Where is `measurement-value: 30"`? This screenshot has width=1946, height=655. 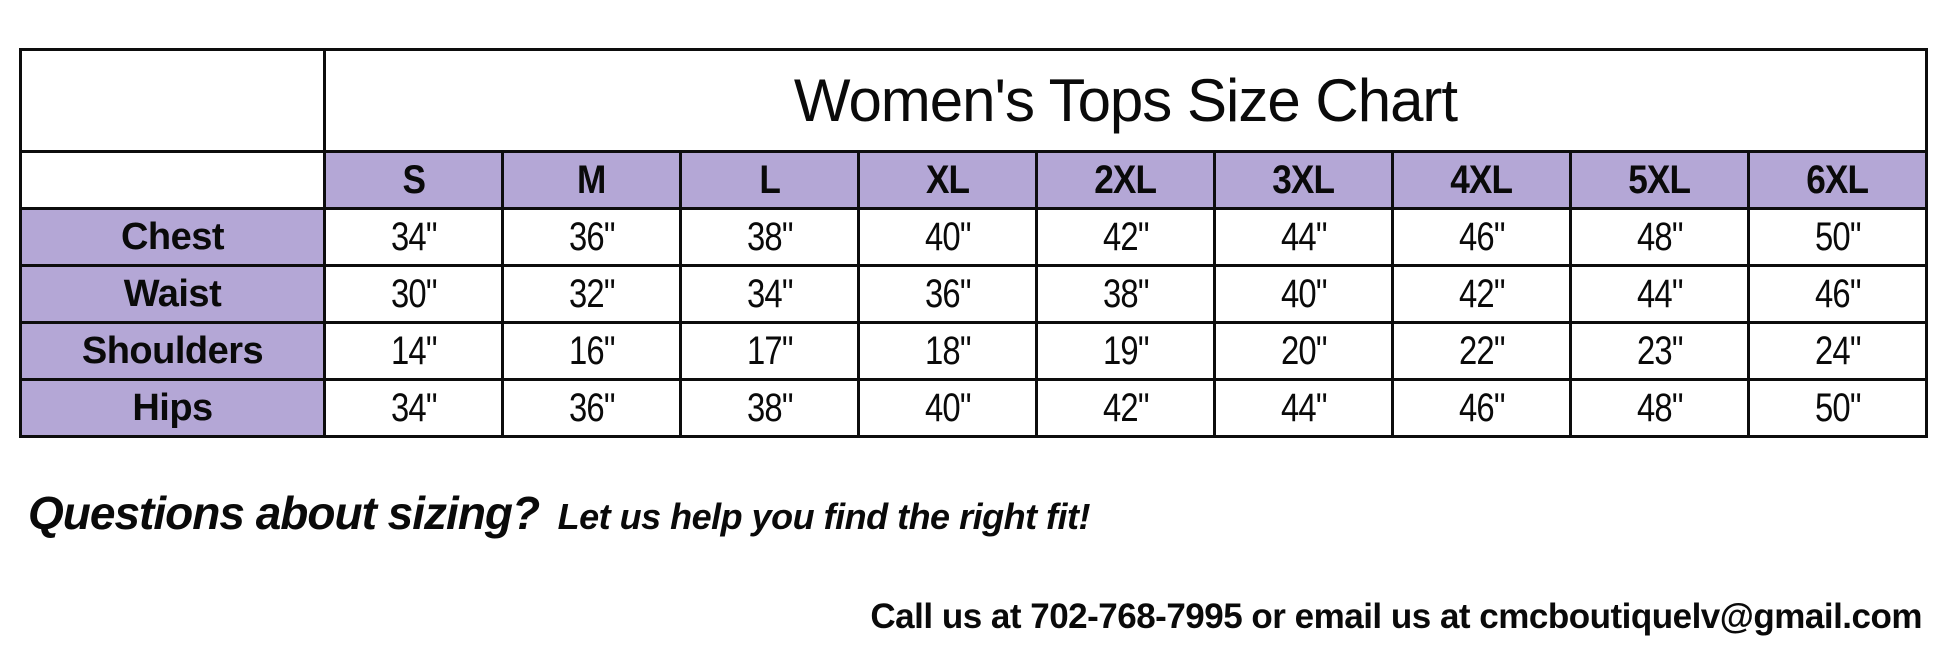
measurement-value: 30" is located at coordinates (413, 293).